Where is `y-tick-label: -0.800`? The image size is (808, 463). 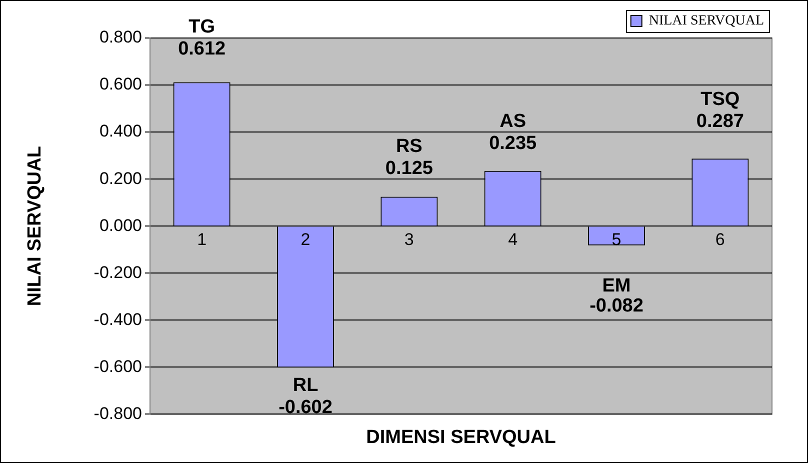 y-tick-label: -0.800 is located at coordinates (118, 413).